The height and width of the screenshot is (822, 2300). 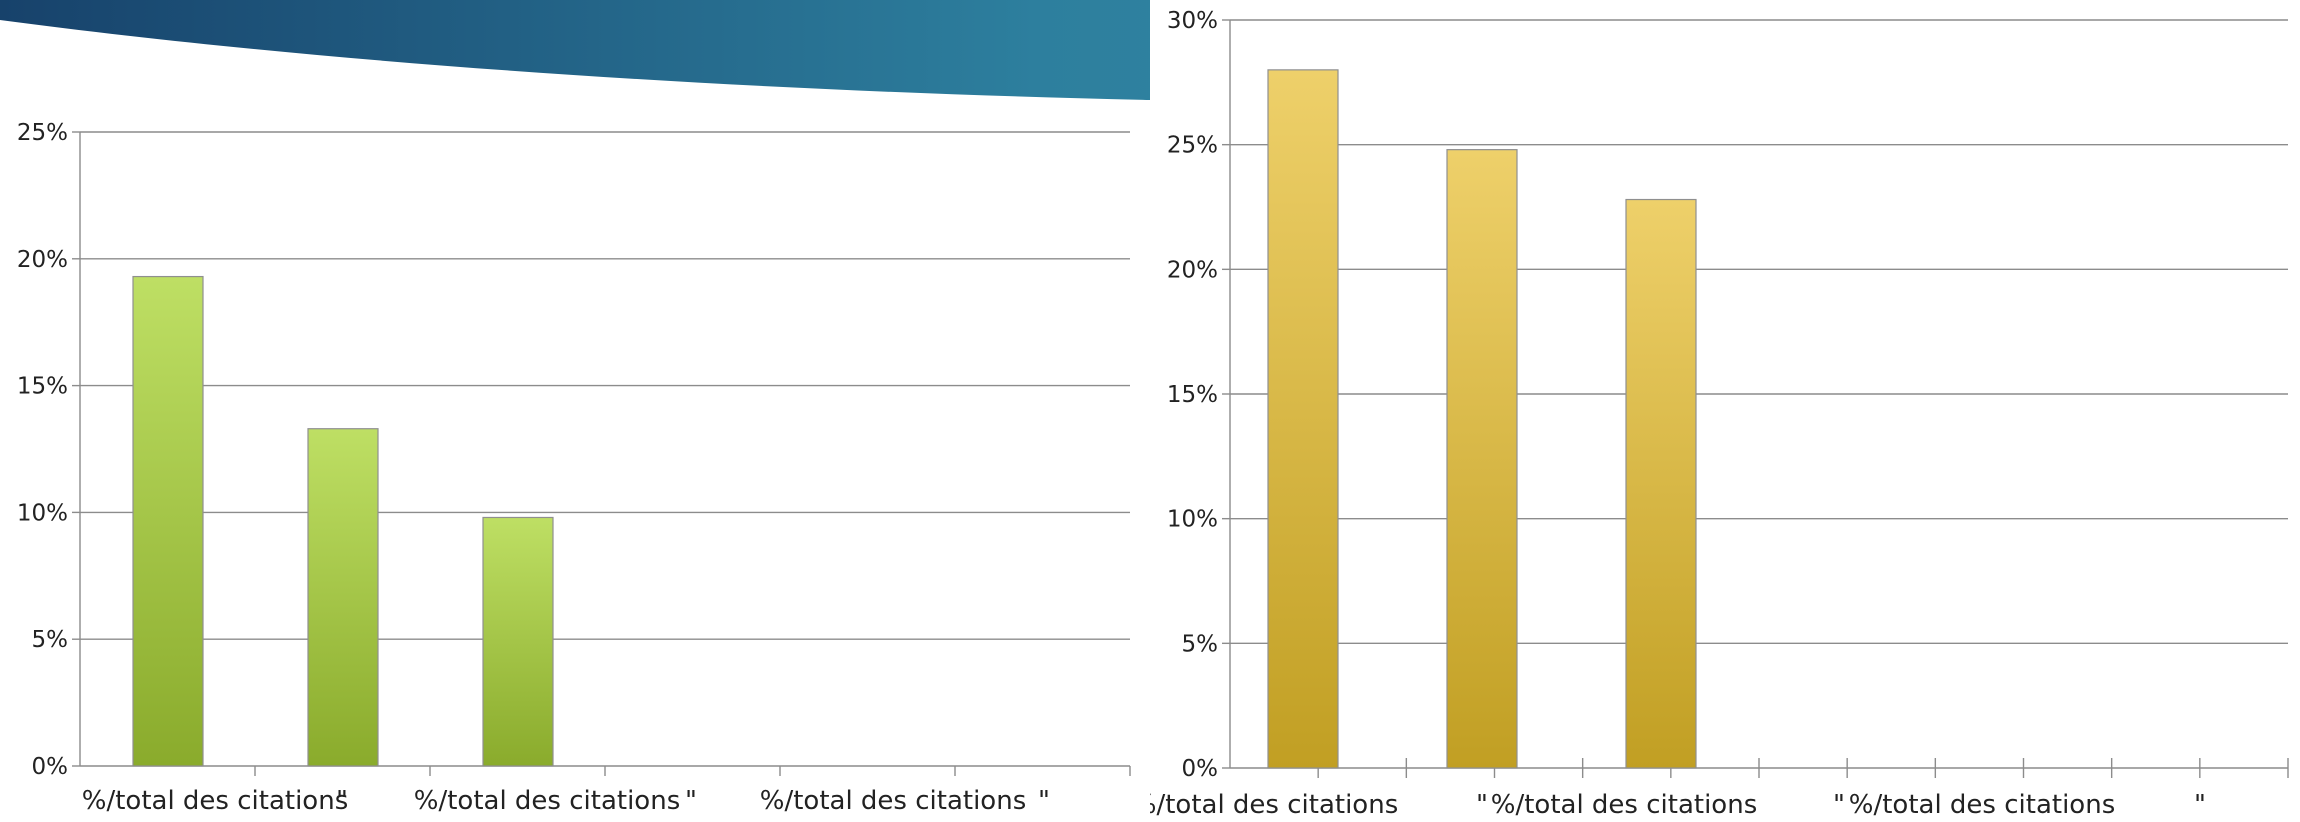 What do you see at coordinates (1192, 21) in the screenshot?
I see `y-tick-label: 30%` at bounding box center [1192, 21].